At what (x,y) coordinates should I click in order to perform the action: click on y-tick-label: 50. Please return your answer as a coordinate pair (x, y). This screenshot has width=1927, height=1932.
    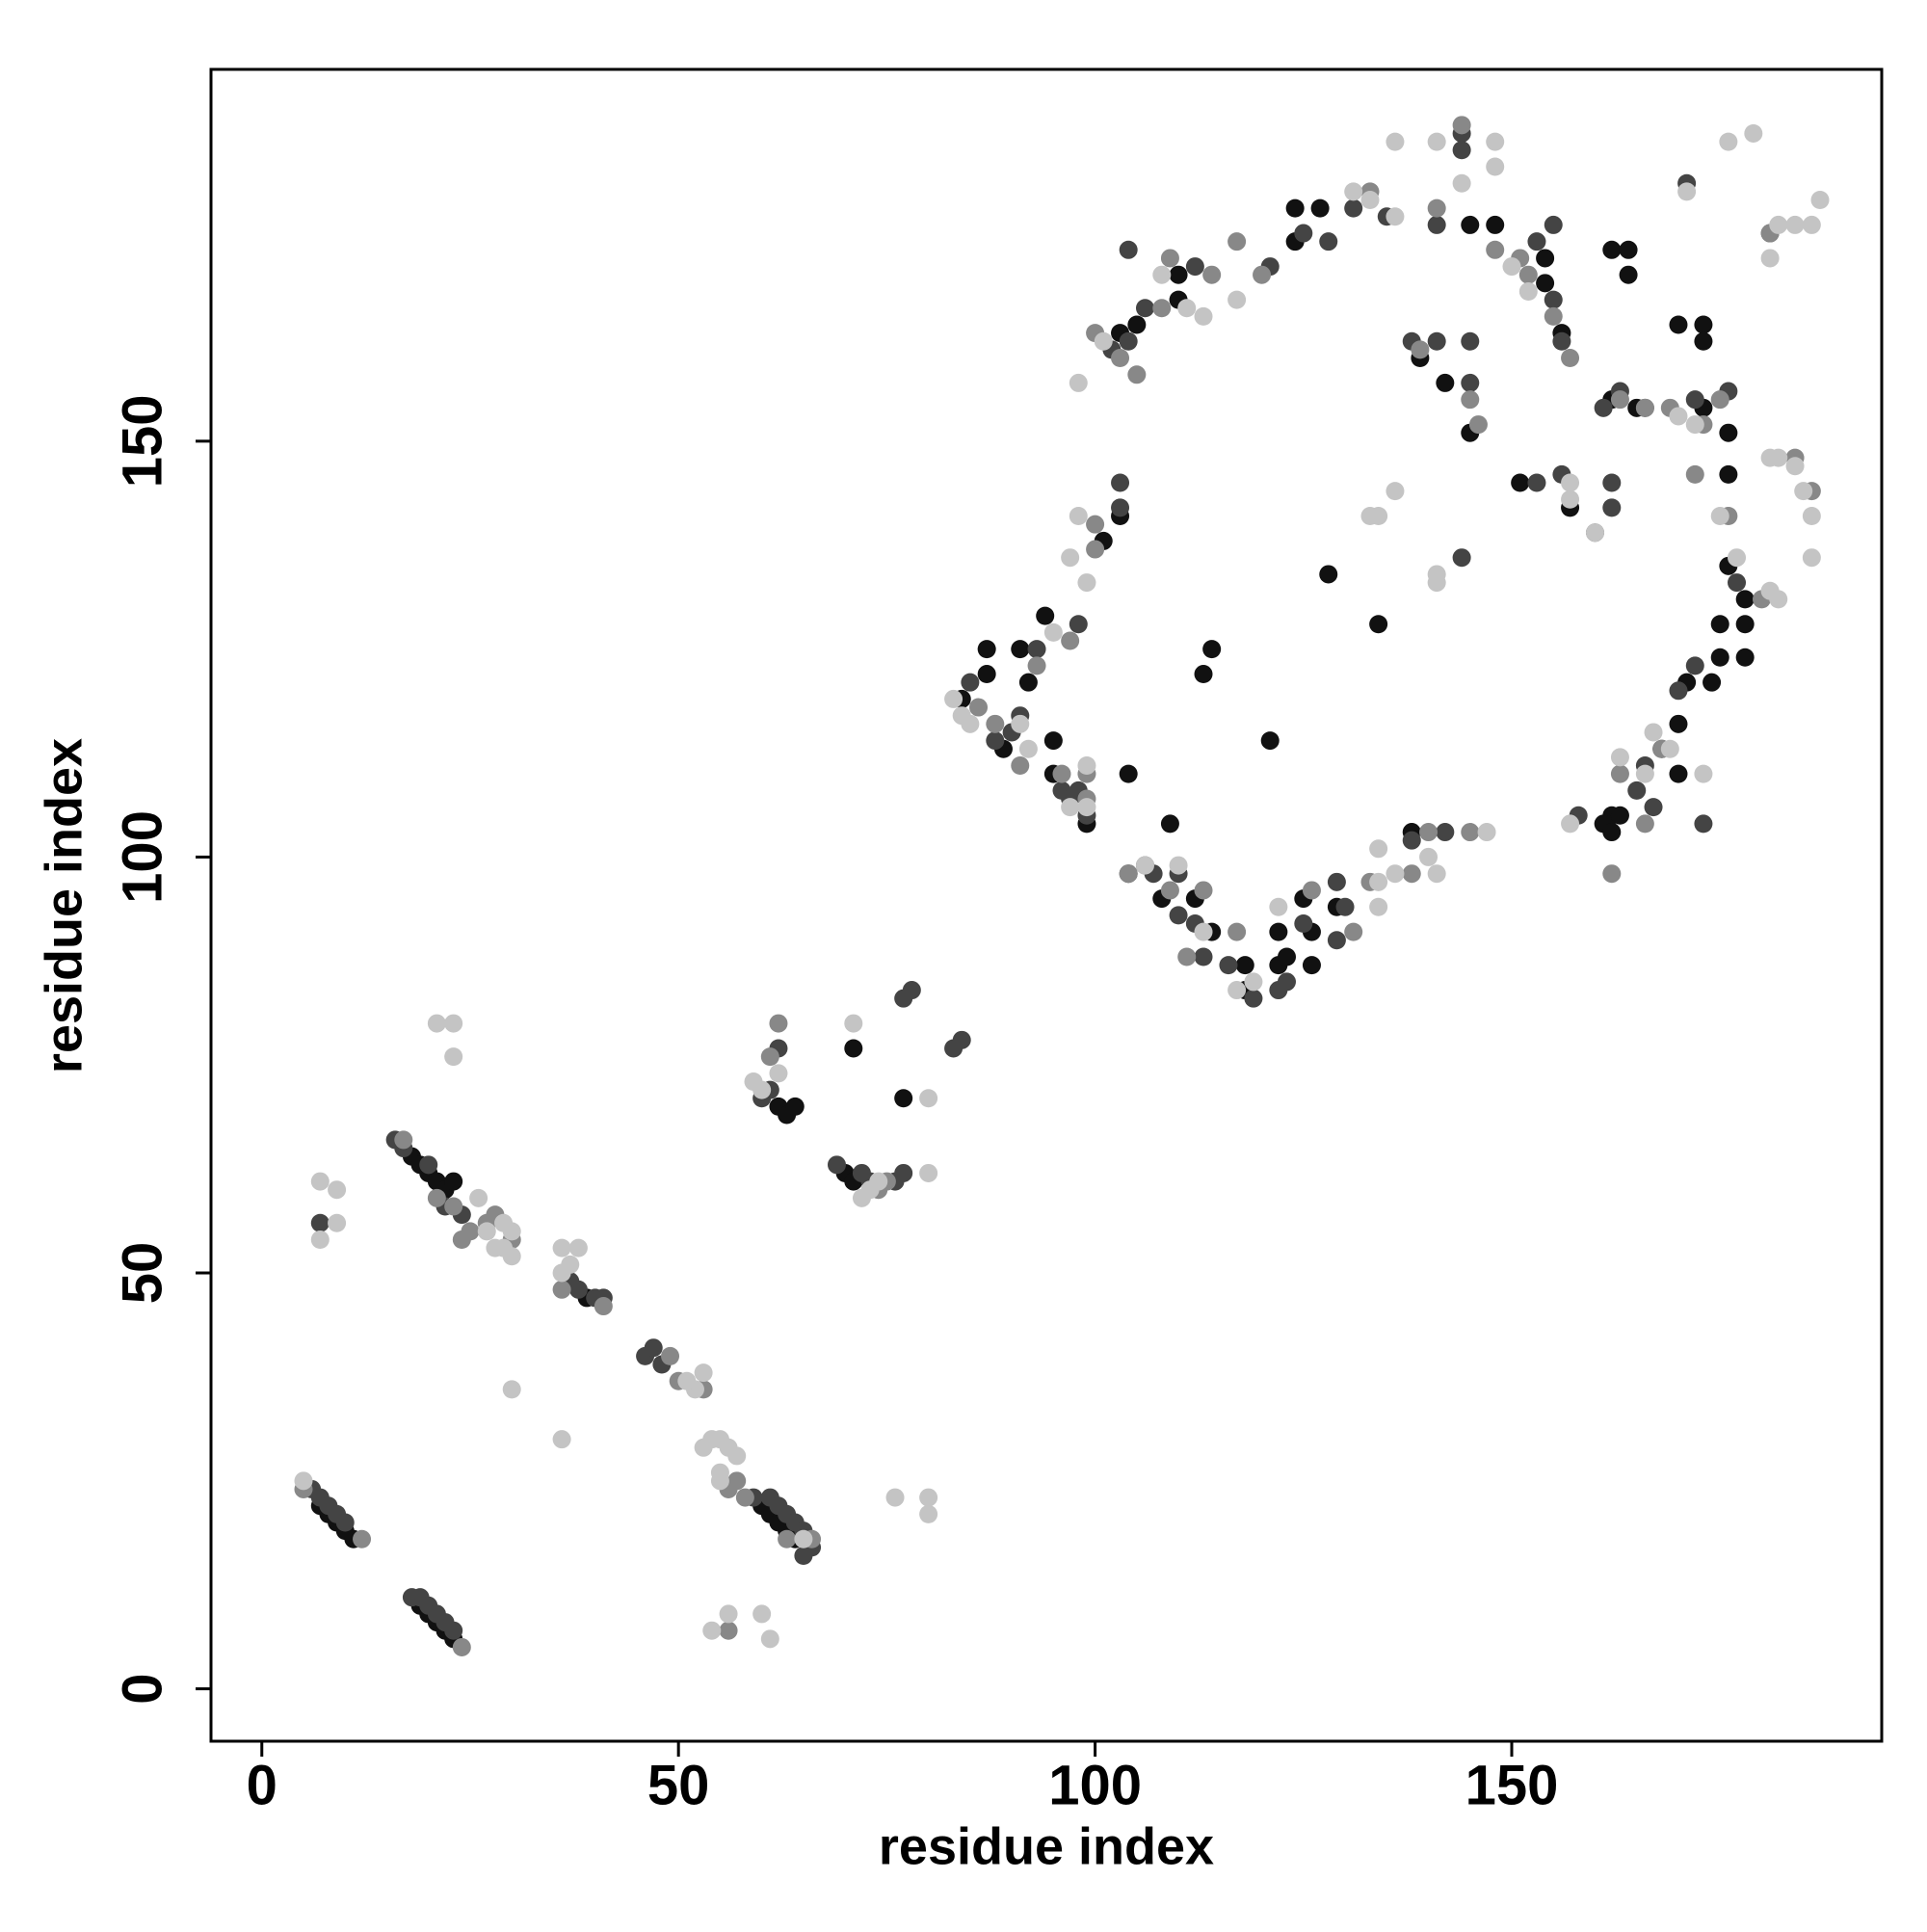
    Looking at the image, I should click on (142, 1273).